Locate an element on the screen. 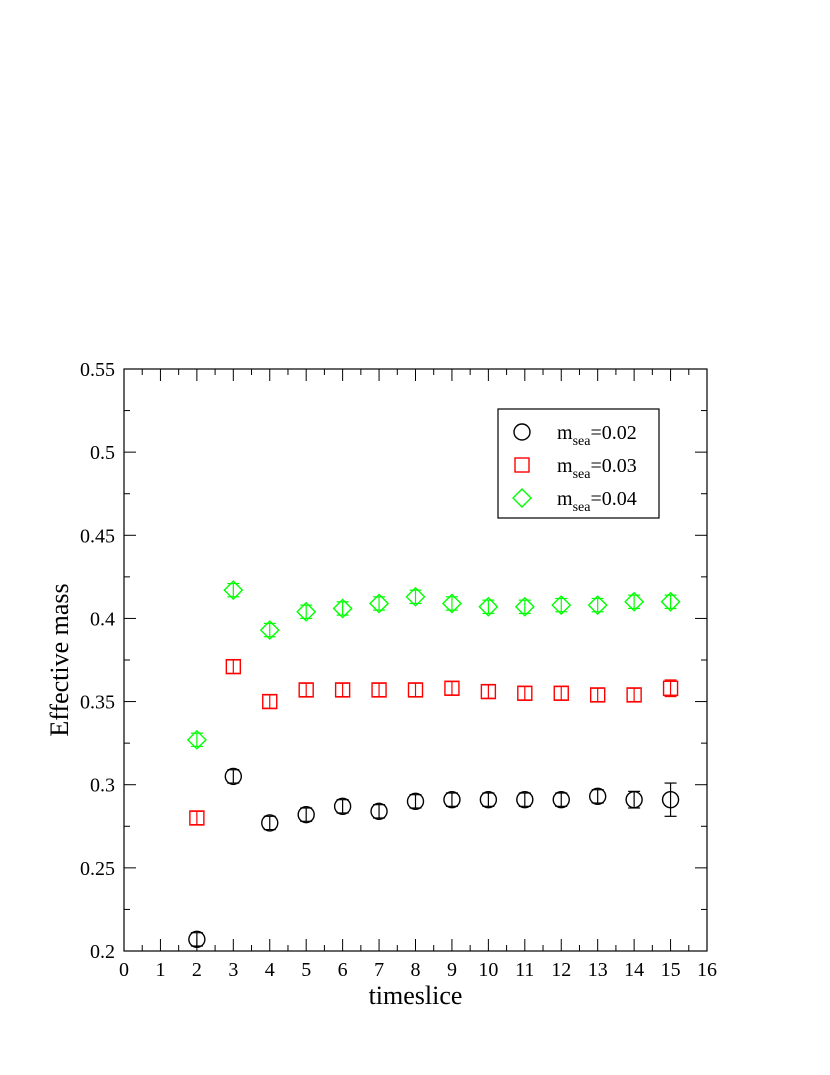 The height and width of the screenshot is (1075, 830). y-tick-label: 0.35 is located at coordinates (97, 703).